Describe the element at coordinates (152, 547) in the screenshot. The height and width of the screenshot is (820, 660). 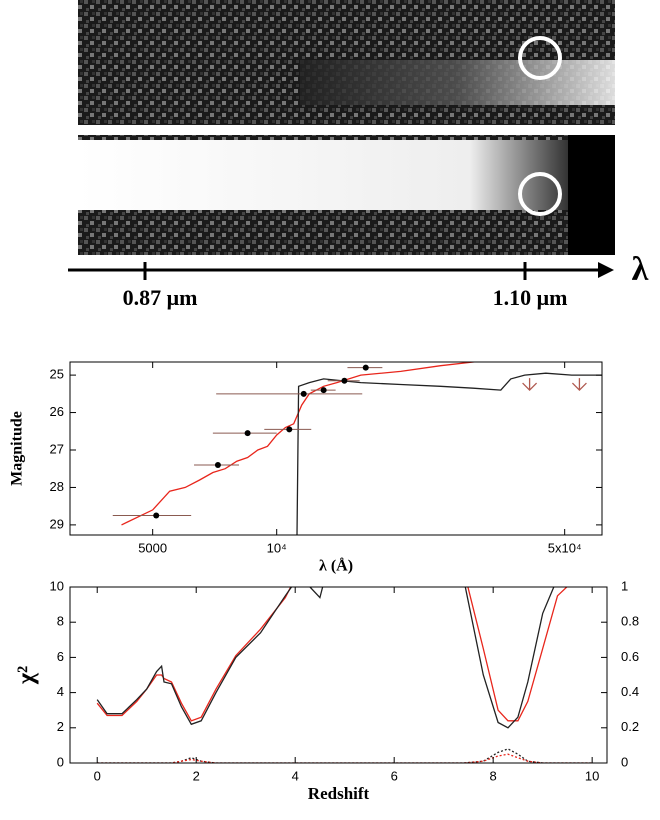
I see `x-tick-label: 5000` at that location.